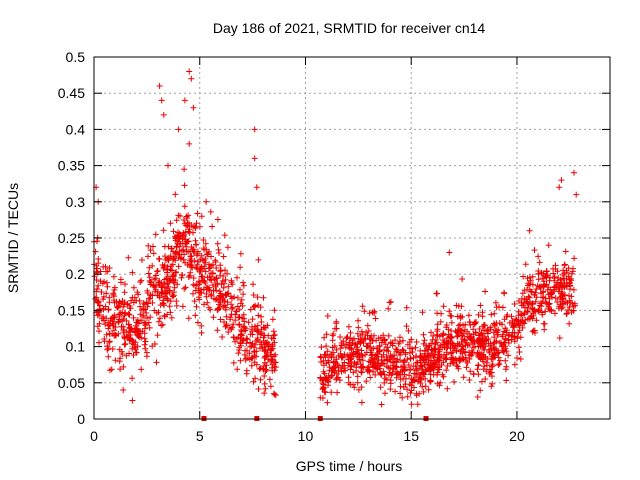 Image resolution: width=640 pixels, height=480 pixels. I want to click on y-tick-label: 0.4, so click(76, 129).